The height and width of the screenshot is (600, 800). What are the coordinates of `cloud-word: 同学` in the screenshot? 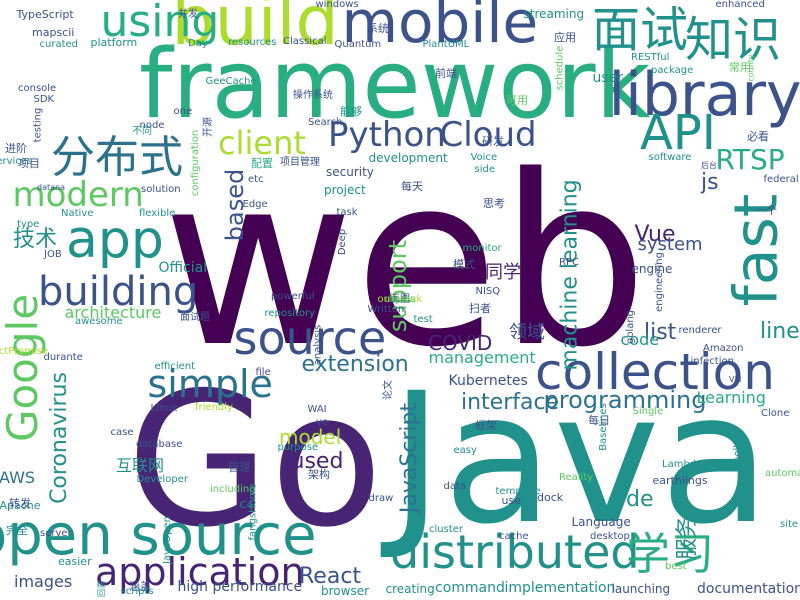 It's located at (503, 272).